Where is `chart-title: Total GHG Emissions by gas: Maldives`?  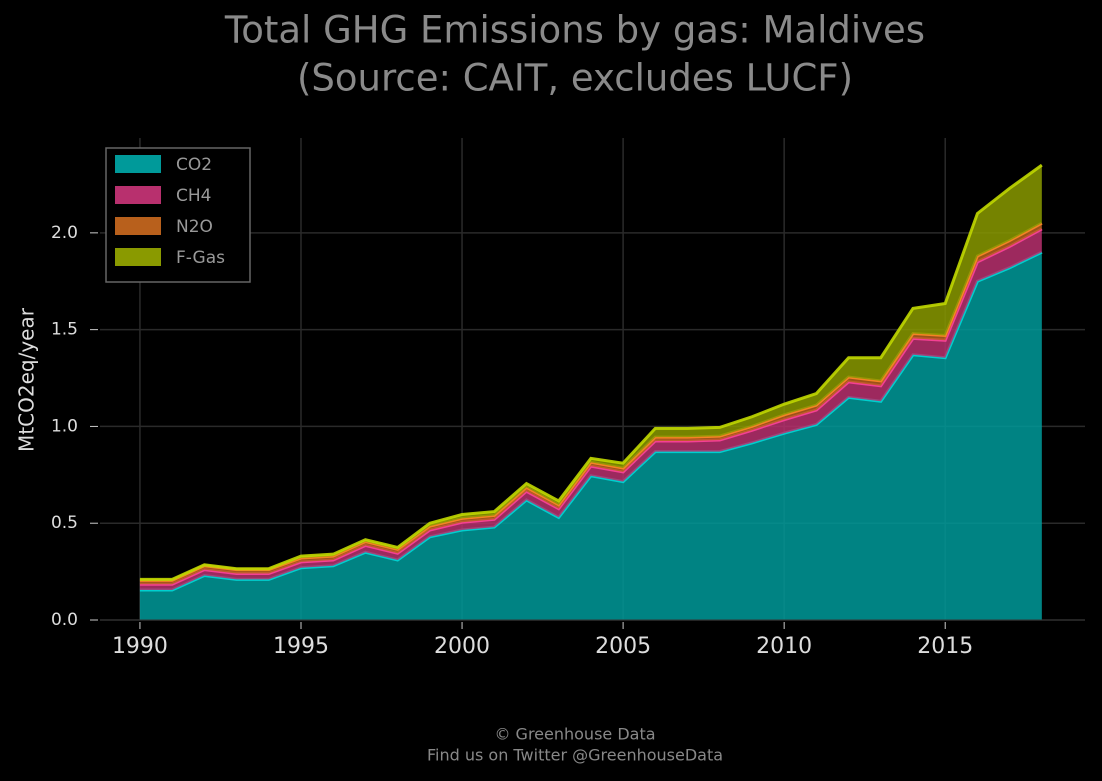
chart-title: Total GHG Emissions by gas: Maldives is located at coordinates (574, 30).